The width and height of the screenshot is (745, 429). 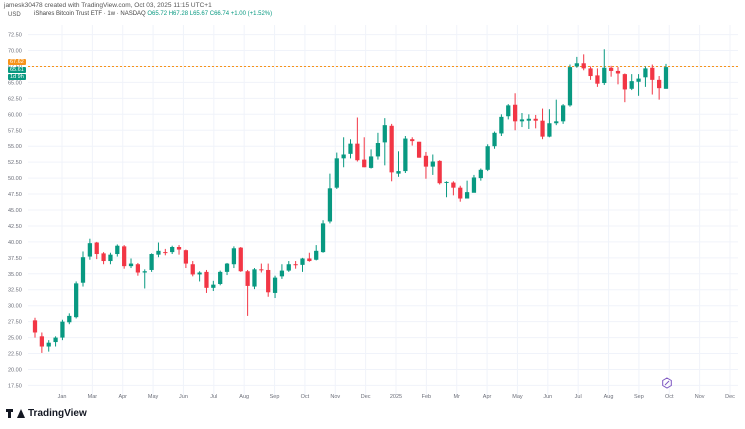 What do you see at coordinates (305, 397) in the screenshot?
I see `x-tick-label: Oct` at bounding box center [305, 397].